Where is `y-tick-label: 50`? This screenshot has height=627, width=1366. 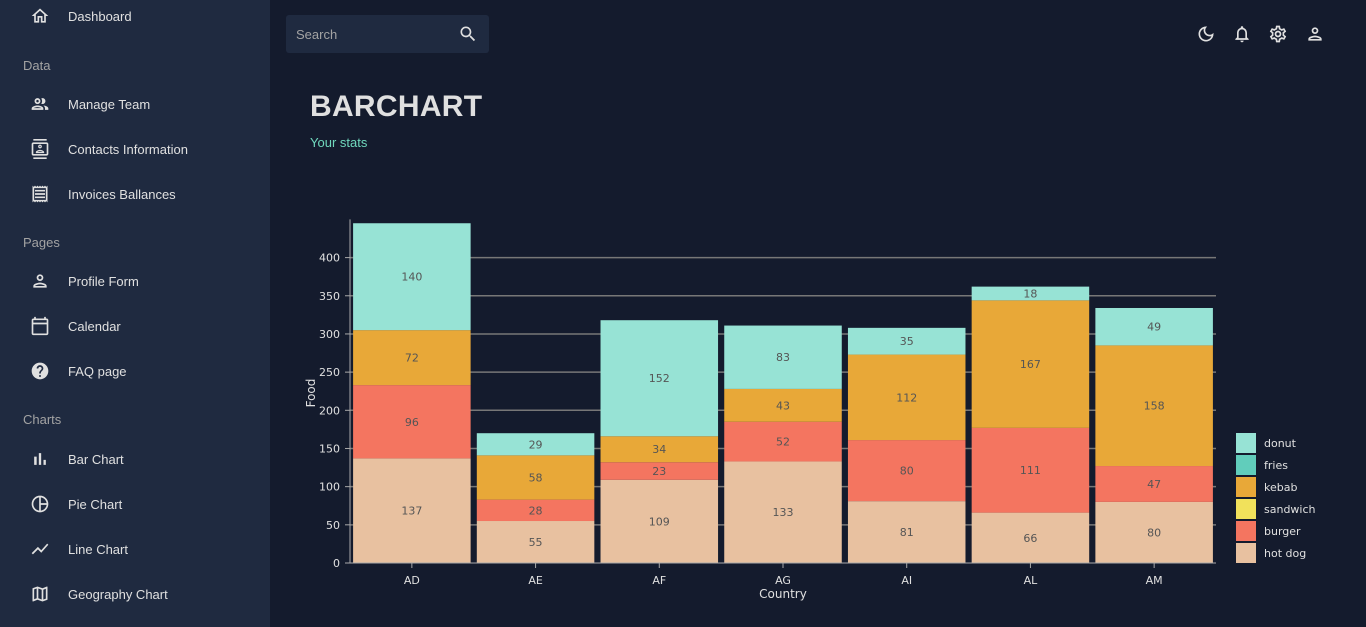
y-tick-label: 50 is located at coordinates (333, 525).